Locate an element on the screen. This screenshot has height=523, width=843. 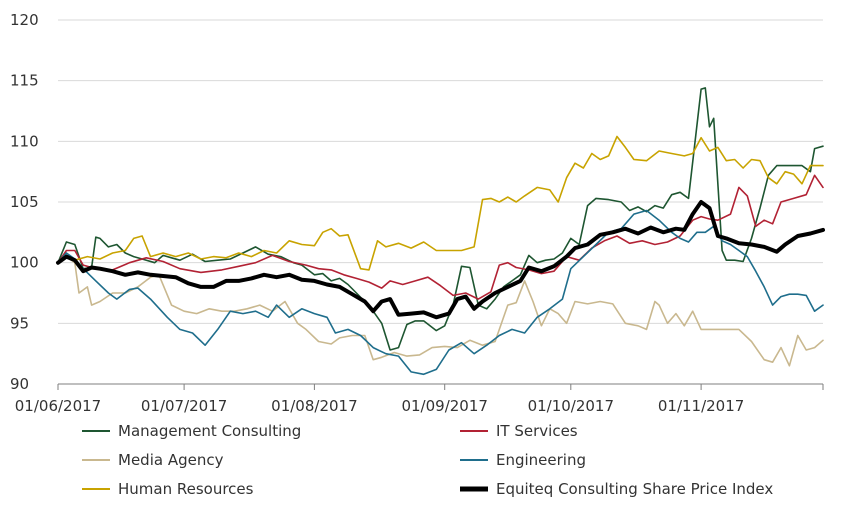
legend-label: Equiteq Consulting Share Price Index is located at coordinates (634, 489).